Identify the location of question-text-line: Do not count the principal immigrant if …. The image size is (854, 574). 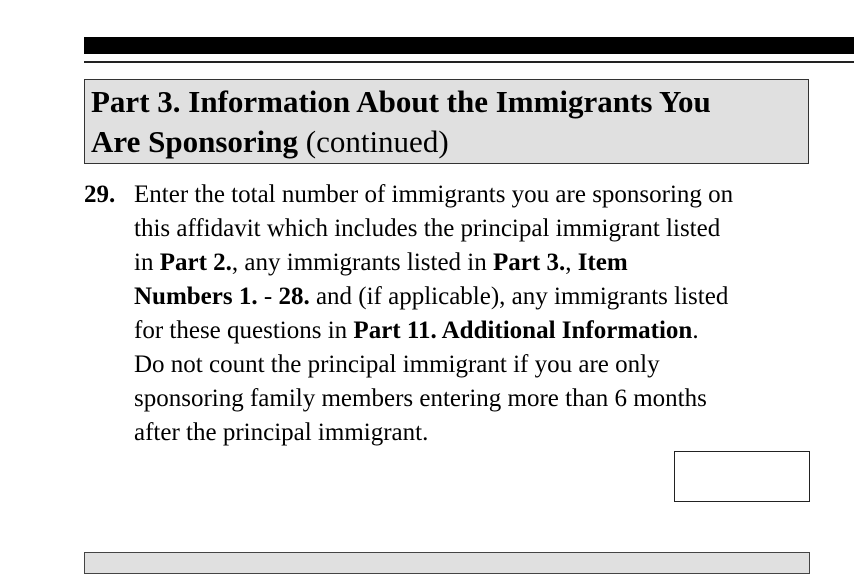
(433, 365).